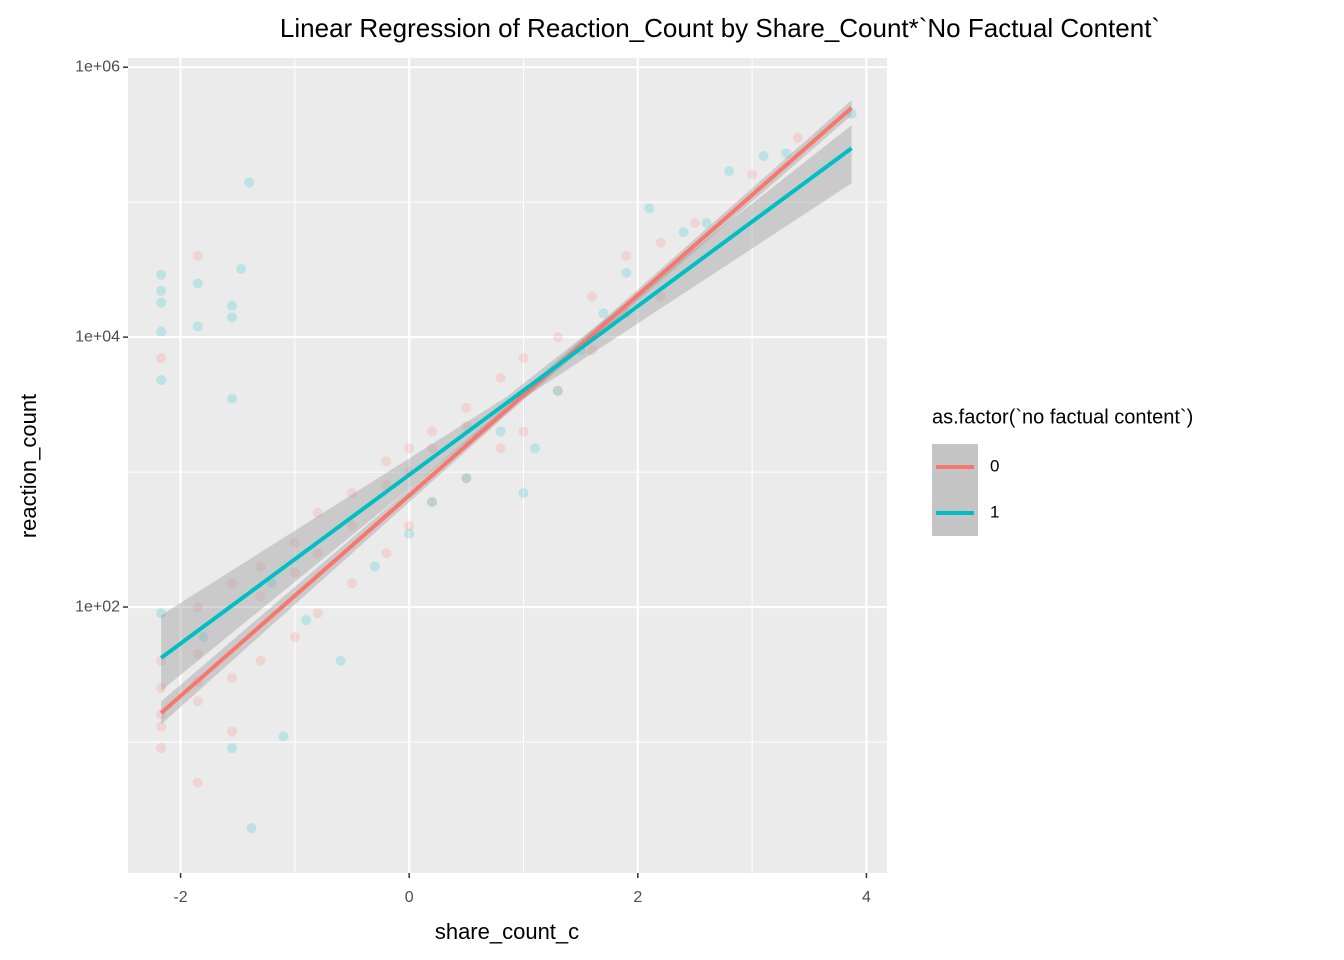  What do you see at coordinates (866, 897) in the screenshot?
I see `x-tick-label: 4` at bounding box center [866, 897].